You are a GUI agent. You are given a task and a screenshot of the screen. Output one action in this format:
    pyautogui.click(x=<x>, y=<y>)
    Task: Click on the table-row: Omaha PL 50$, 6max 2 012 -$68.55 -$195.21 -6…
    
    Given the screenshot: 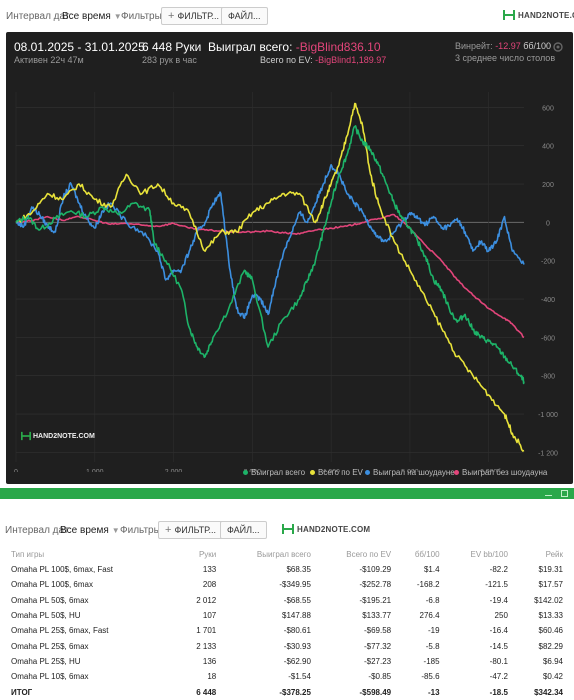 What is the action you would take?
    pyautogui.click(x=287, y=600)
    